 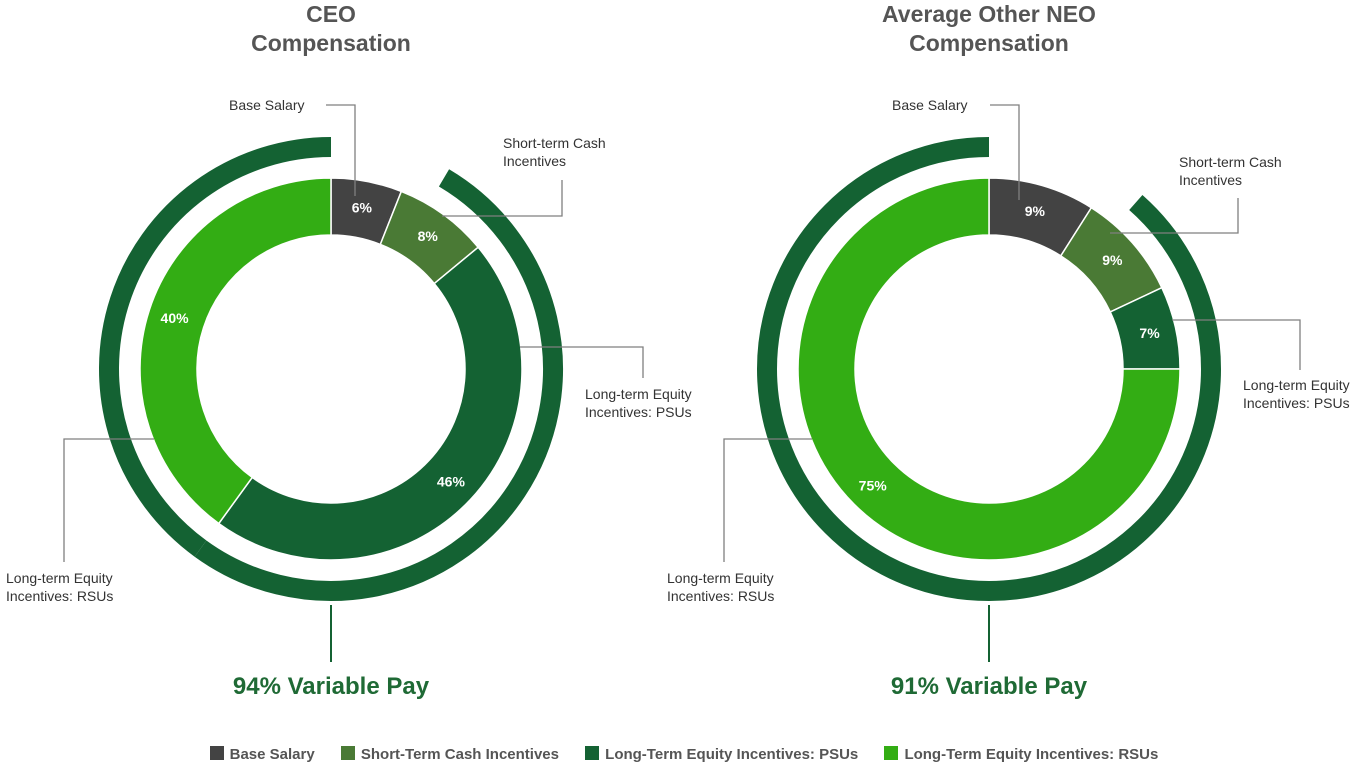 I want to click on neo-leader-line-cash, so click(x=1174, y=216).